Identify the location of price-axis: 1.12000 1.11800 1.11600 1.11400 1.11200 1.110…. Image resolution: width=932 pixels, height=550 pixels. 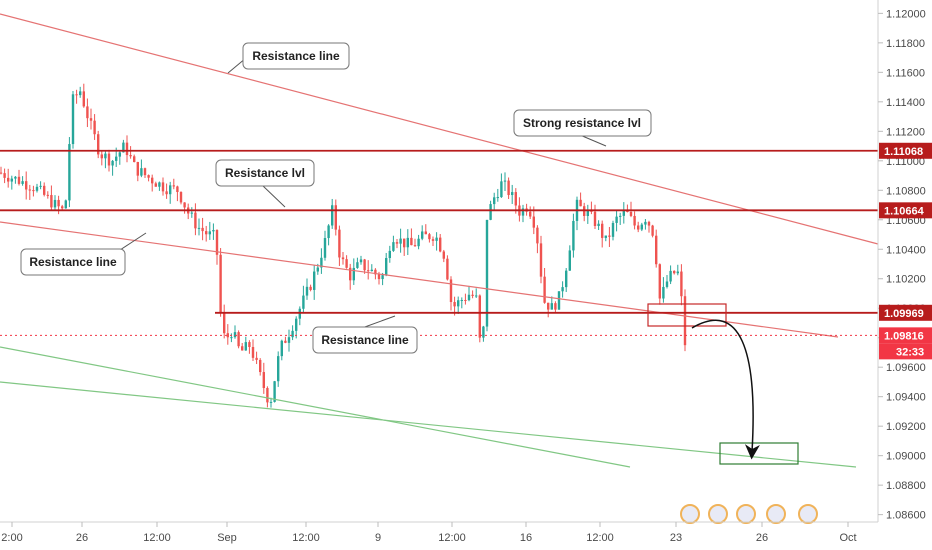
(904, 275).